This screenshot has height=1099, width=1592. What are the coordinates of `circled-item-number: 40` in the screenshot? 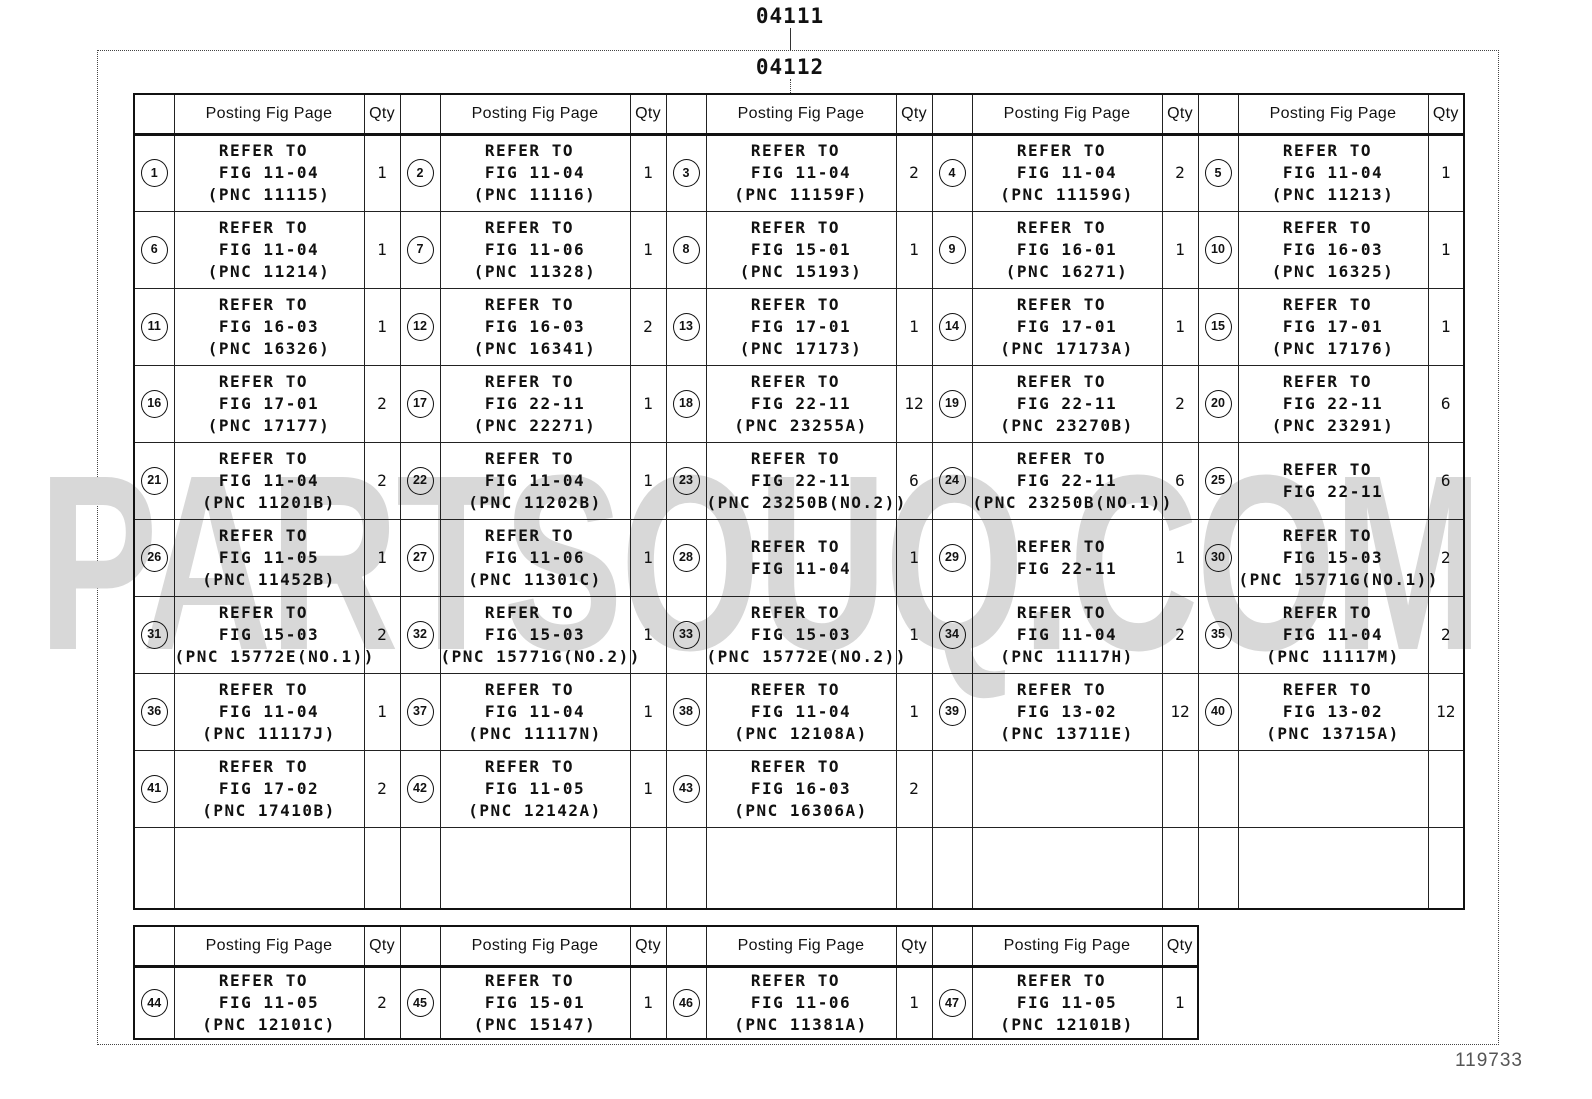 It's located at (1218, 711).